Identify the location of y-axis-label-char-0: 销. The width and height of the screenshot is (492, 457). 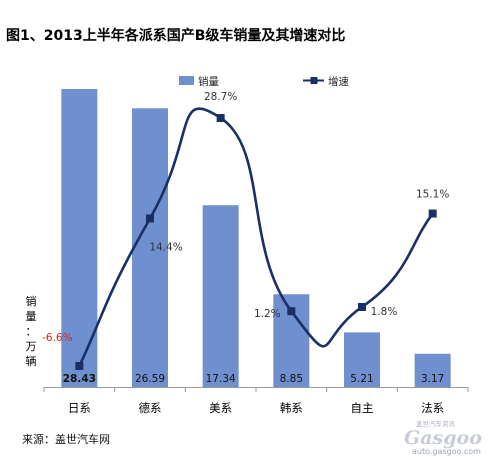
(31, 301).